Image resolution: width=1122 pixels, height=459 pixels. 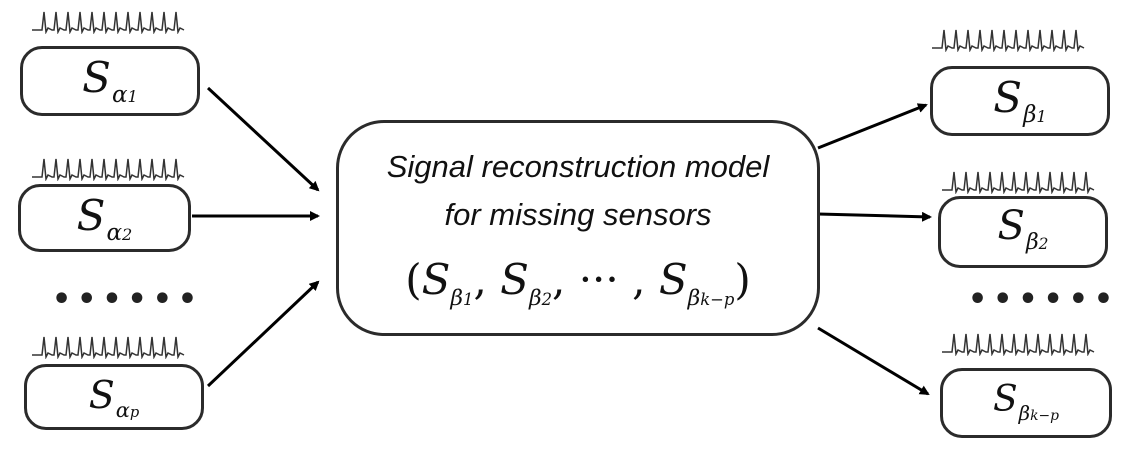 What do you see at coordinates (263, 334) in the screenshot?
I see `arrow-input-p` at bounding box center [263, 334].